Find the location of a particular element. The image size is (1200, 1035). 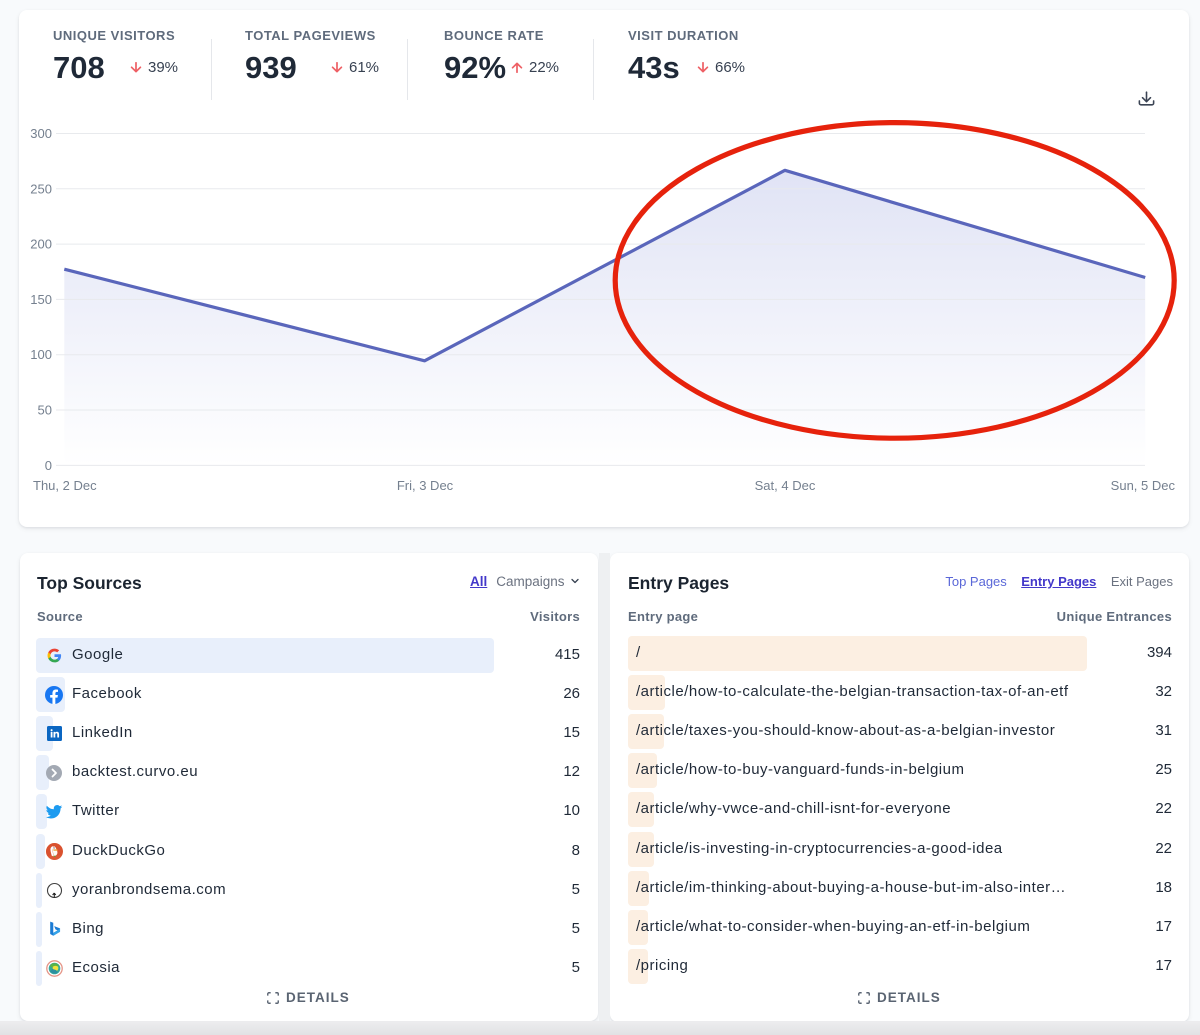

svg-text: 200 is located at coordinates (41, 244).